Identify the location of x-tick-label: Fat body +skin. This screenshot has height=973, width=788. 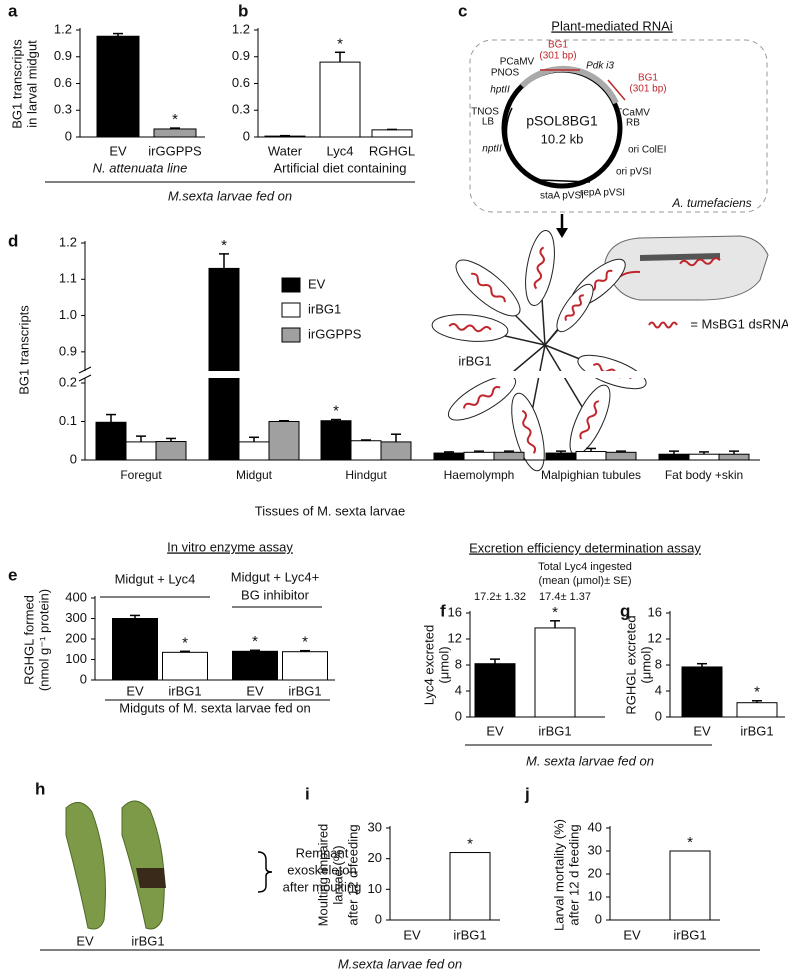
(704, 475).